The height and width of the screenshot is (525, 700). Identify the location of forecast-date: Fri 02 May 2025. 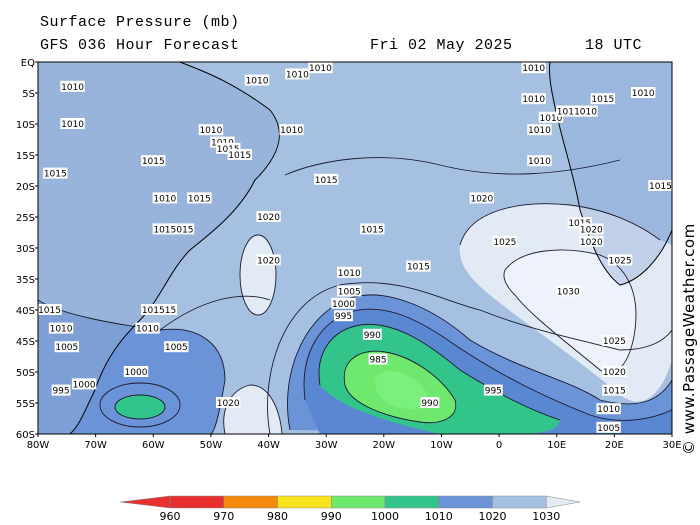
(441, 45).